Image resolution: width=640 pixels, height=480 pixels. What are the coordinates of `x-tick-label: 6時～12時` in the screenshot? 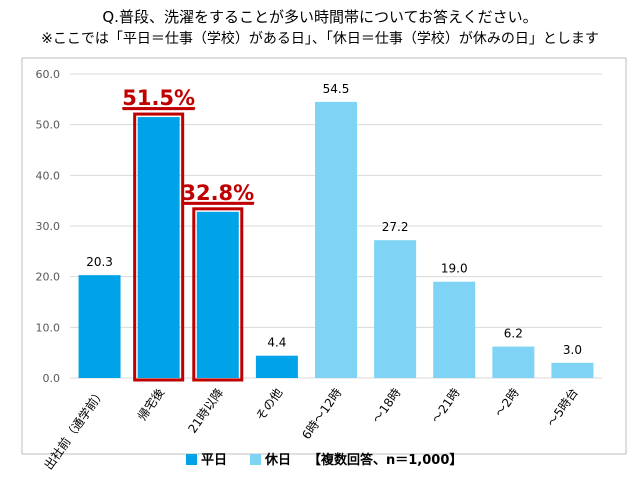 It's located at (321, 414).